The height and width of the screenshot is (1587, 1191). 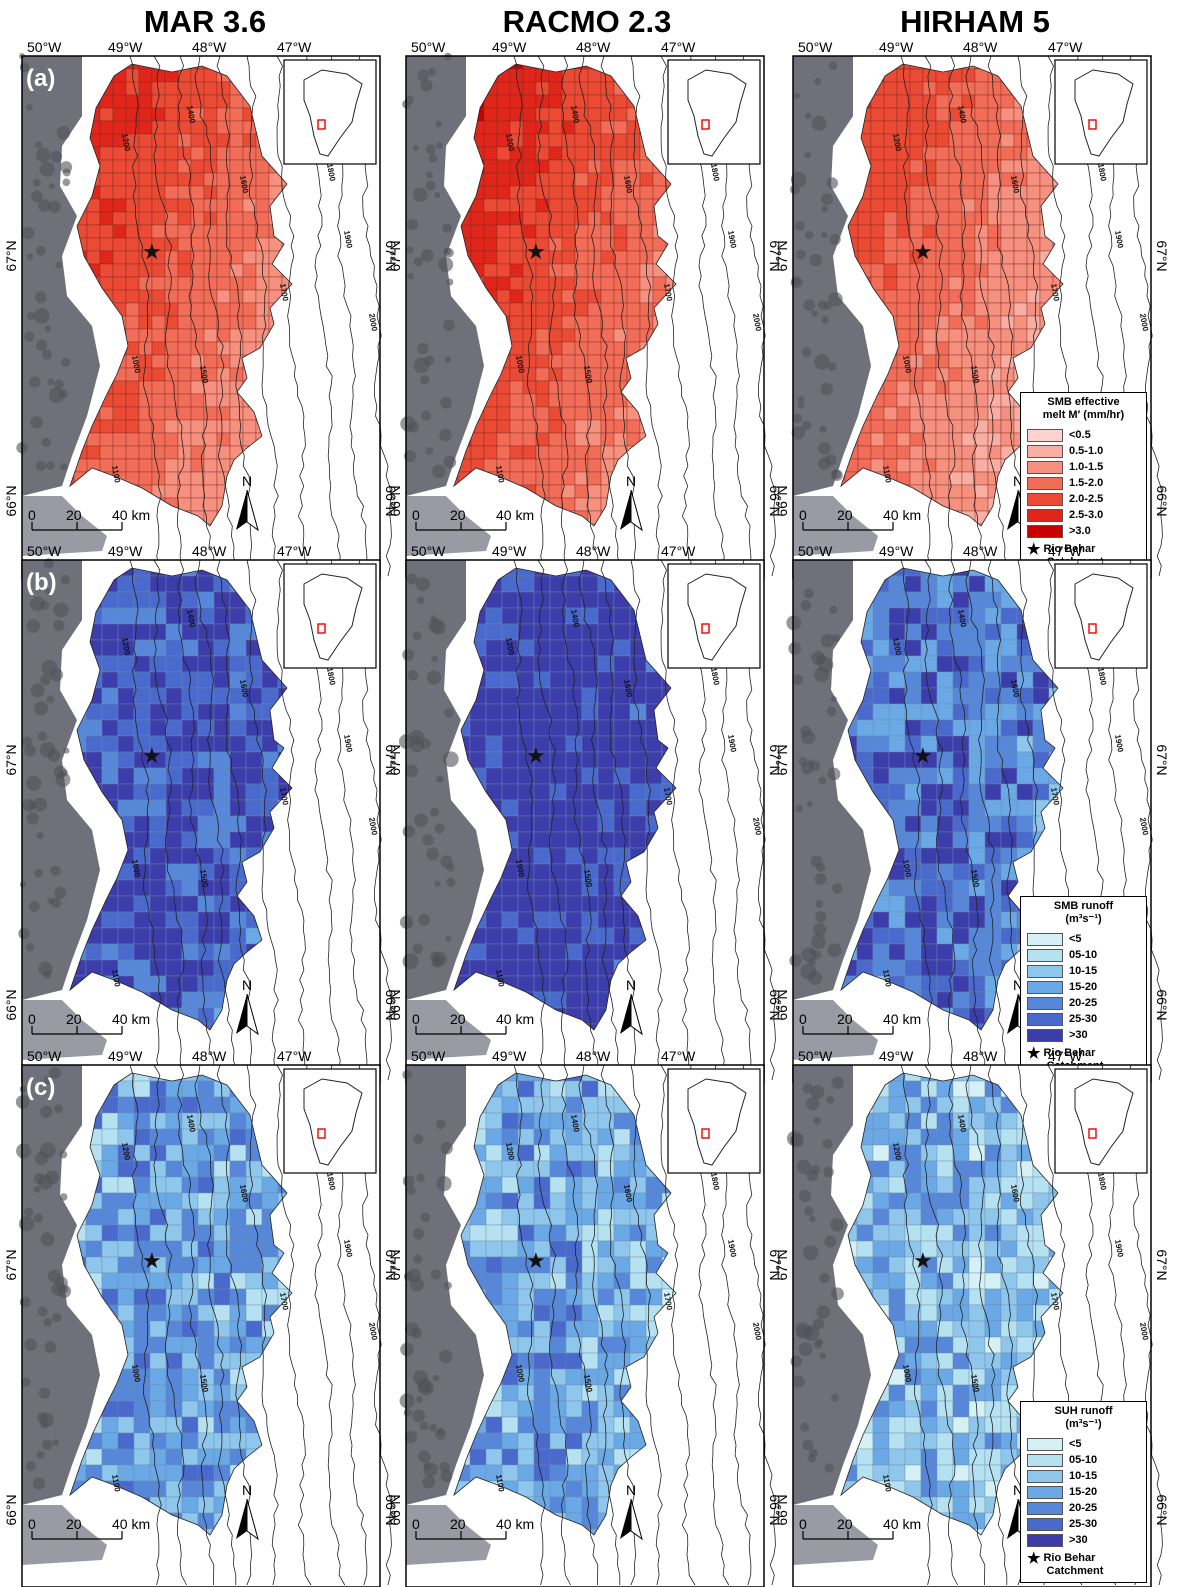 I want to click on legend-item: 1.5-2.0, so click(x=1083, y=483).